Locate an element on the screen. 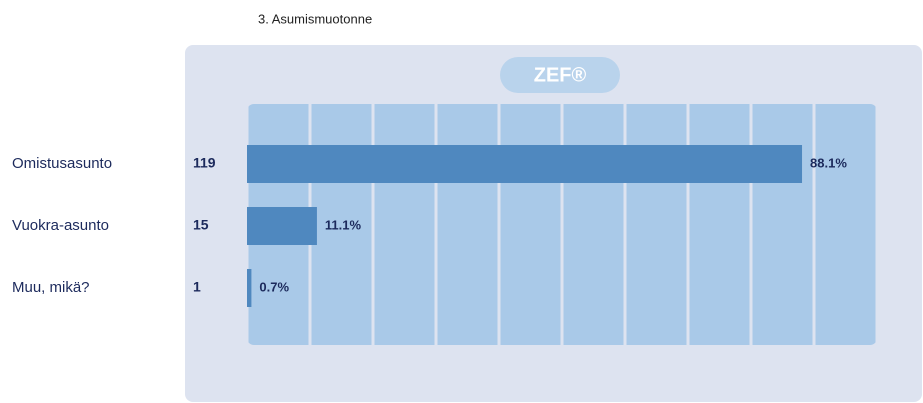 Image resolution: width=923 pixels, height=403 pixels. count-label: 15 is located at coordinates (201, 225).